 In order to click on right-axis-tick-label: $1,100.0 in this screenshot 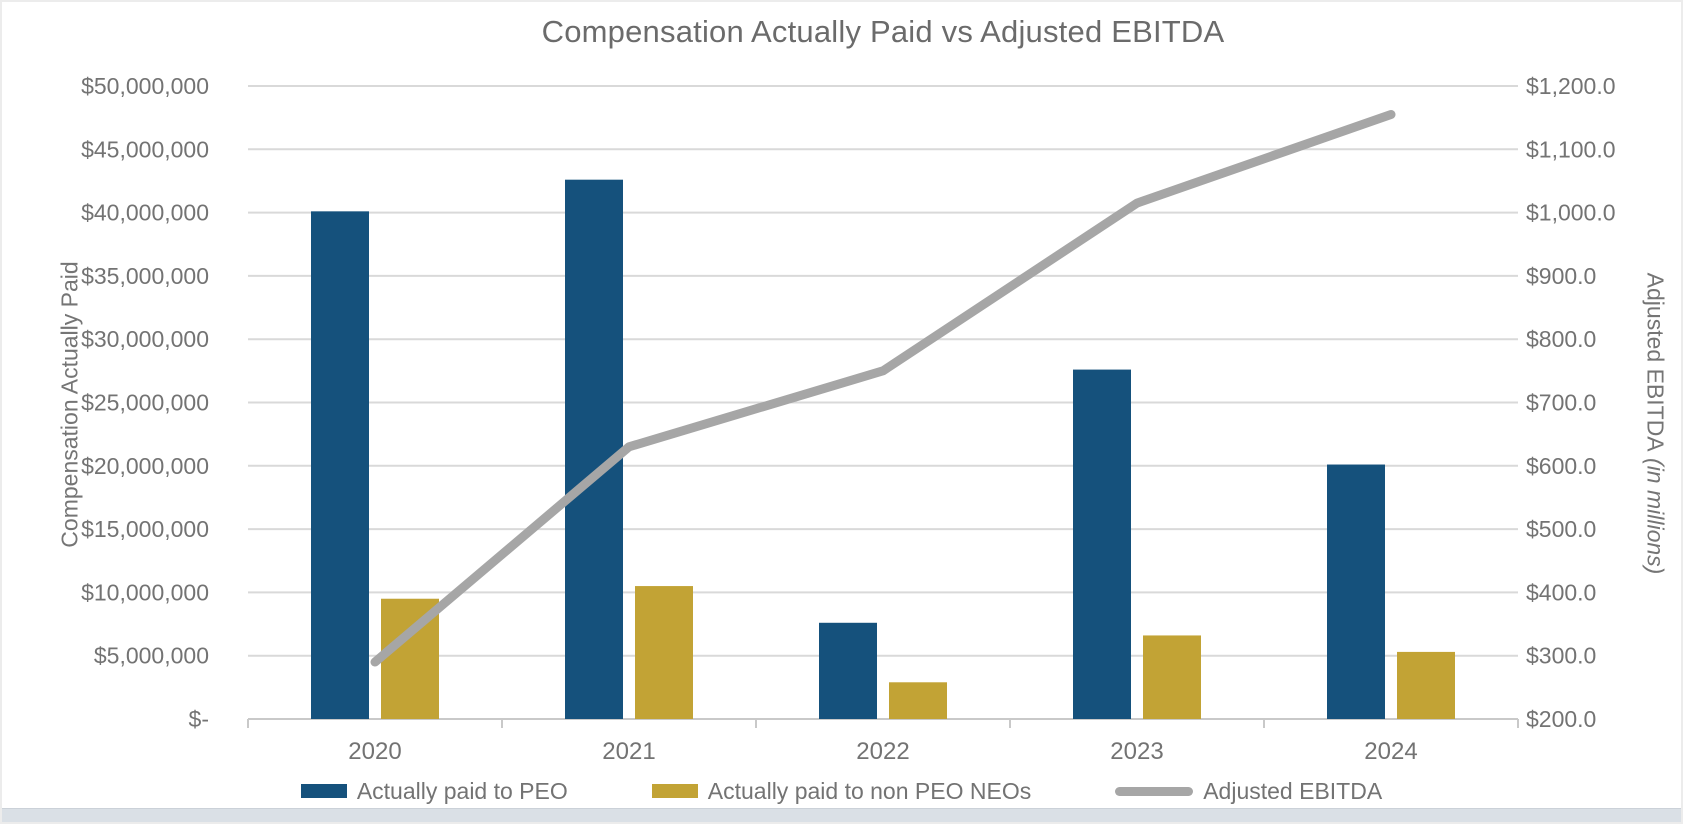, I will do `click(1571, 149)`.